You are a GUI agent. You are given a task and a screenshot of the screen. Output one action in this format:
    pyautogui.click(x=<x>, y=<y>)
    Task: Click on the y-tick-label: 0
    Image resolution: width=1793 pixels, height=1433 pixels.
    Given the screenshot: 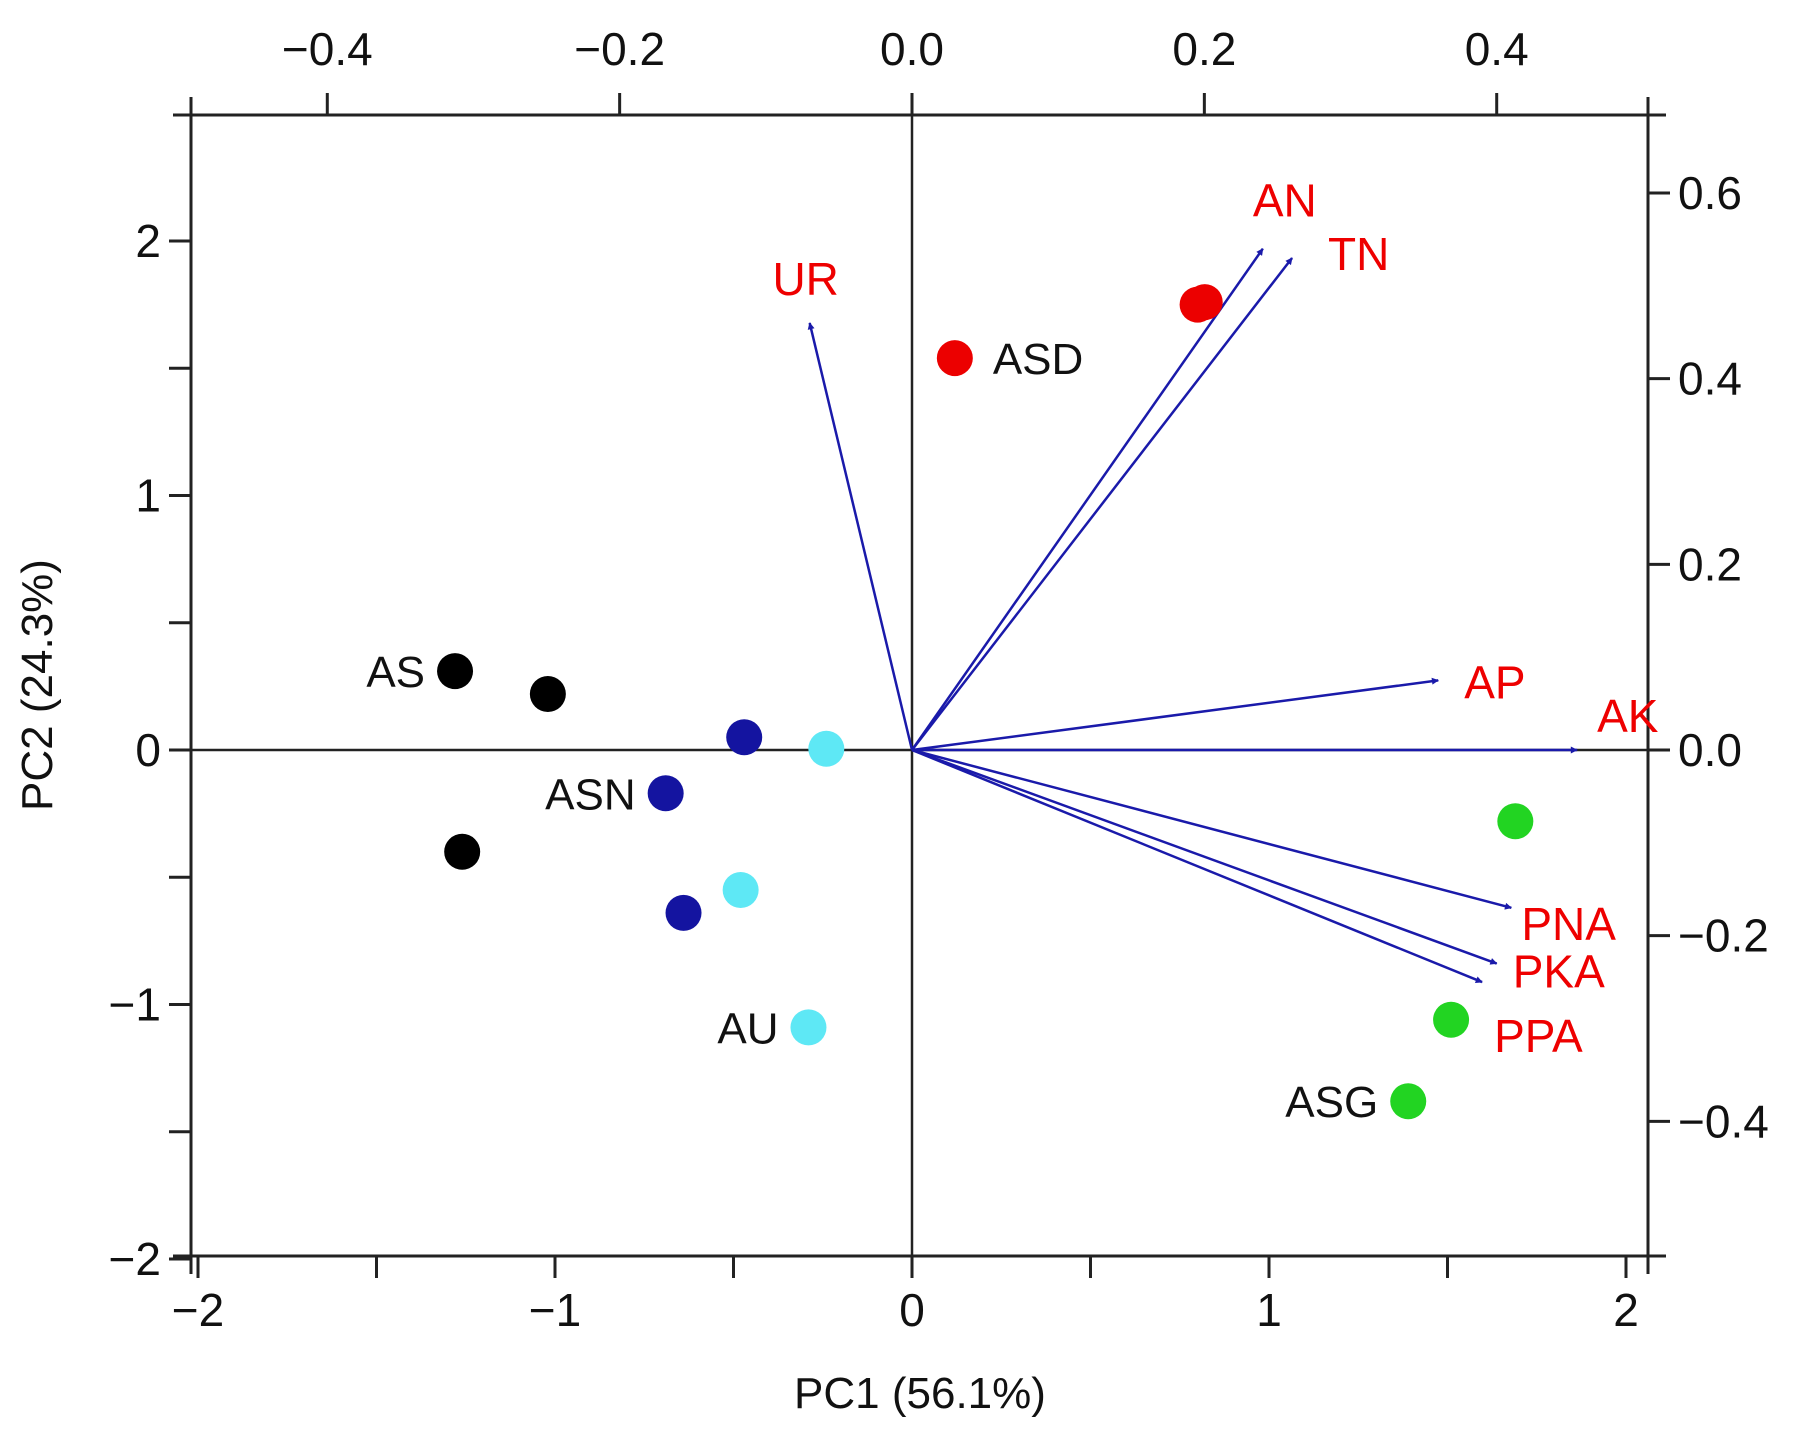 What is the action you would take?
    pyautogui.click(x=148, y=750)
    